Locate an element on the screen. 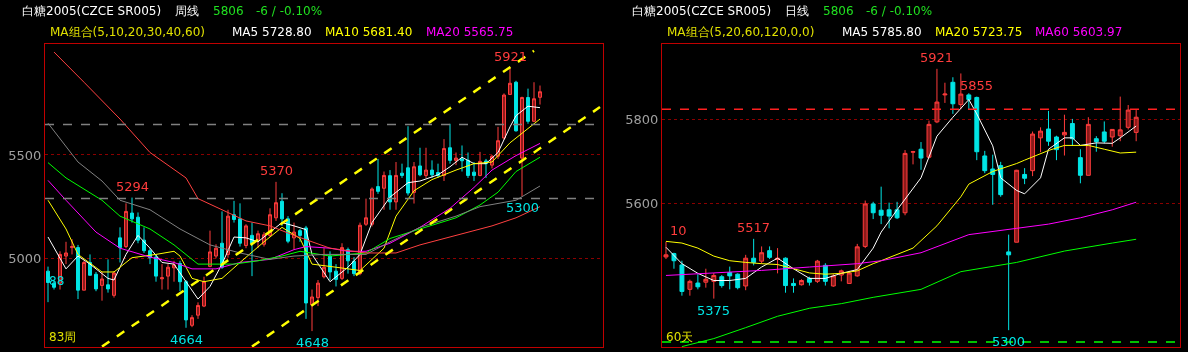 This screenshot has height=352, width=1188. y-tick-label: 5500 is located at coordinates (25, 155).